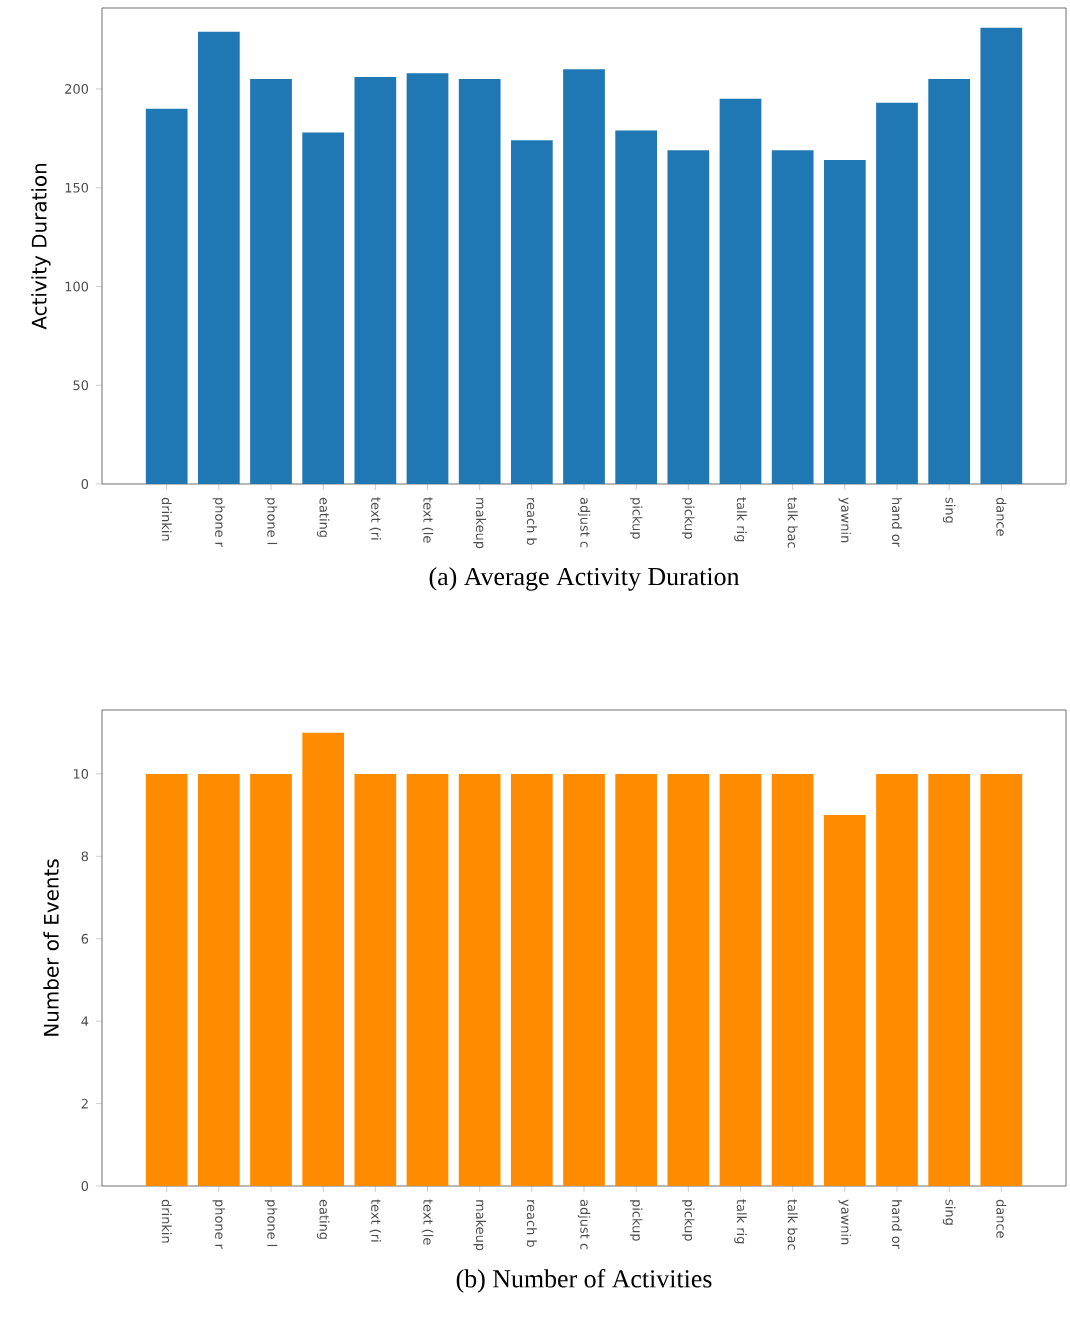 The image size is (1070, 1338). What do you see at coordinates (584, 579) in the screenshot?
I see `text: (a) Average Activity Duration` at bounding box center [584, 579].